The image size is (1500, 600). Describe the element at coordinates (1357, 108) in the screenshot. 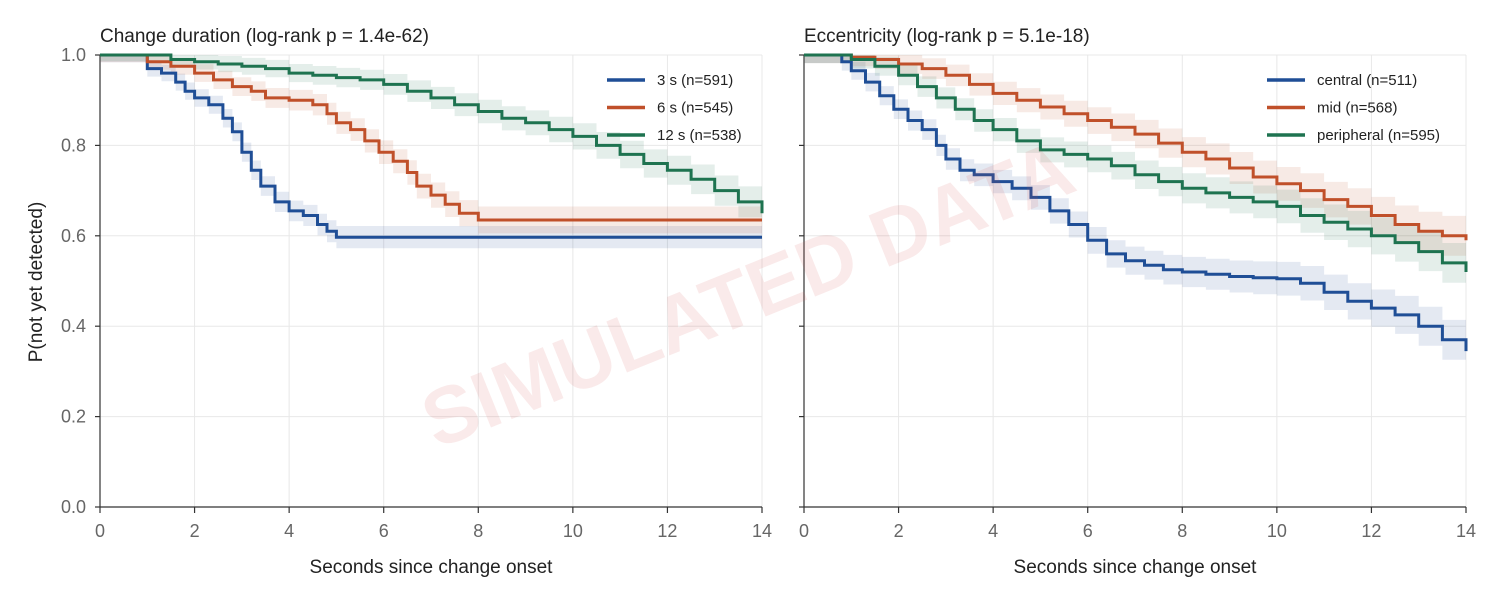

I see `legend-label-2: mid (n=568)` at that location.